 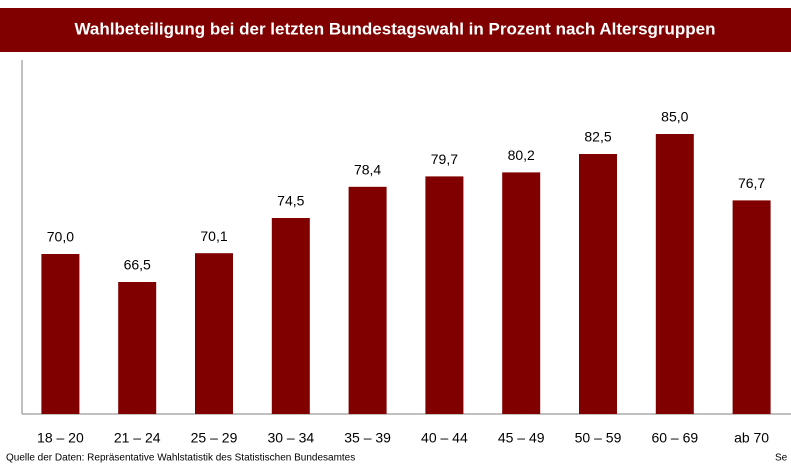 What do you see at coordinates (213, 236) in the screenshot?
I see `data-label: 70,1` at bounding box center [213, 236].